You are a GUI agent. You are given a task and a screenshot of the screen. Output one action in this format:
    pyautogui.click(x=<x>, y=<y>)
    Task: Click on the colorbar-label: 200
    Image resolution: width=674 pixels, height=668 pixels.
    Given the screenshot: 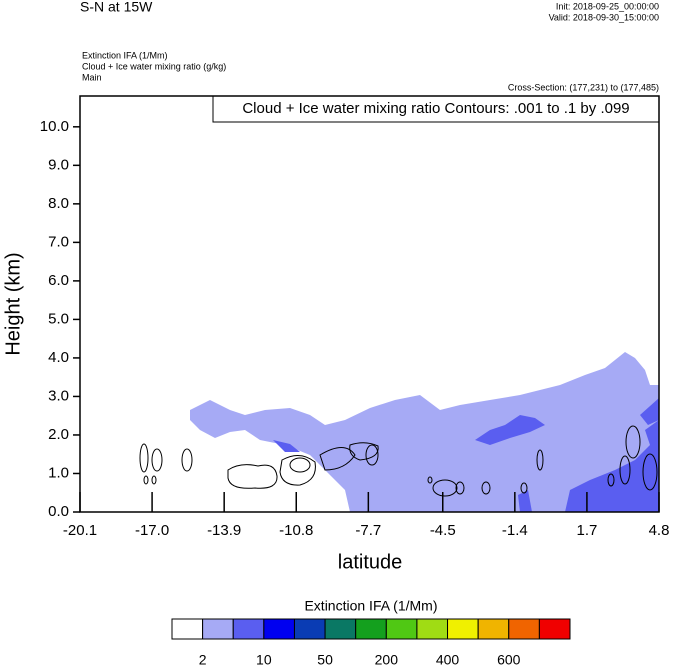 What is the action you would take?
    pyautogui.click(x=387, y=660)
    